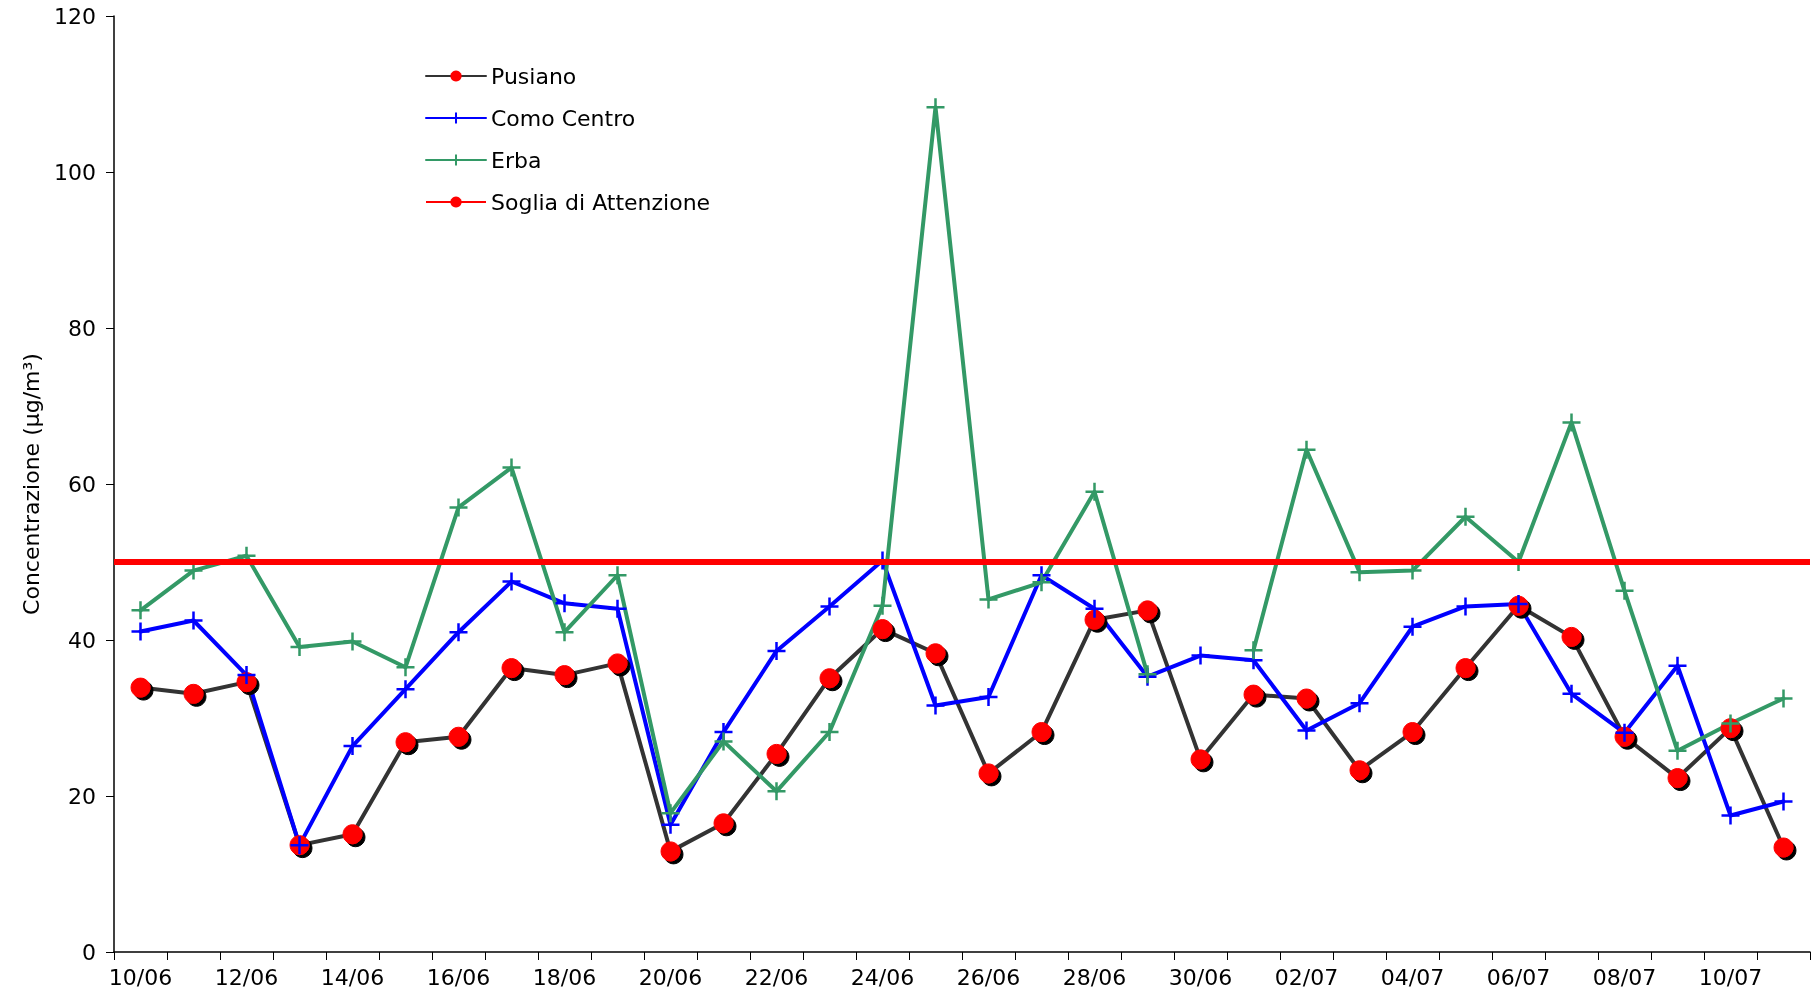  Describe the element at coordinates (458, 977) in the screenshot. I see `x-tick-label: 16/06` at that location.